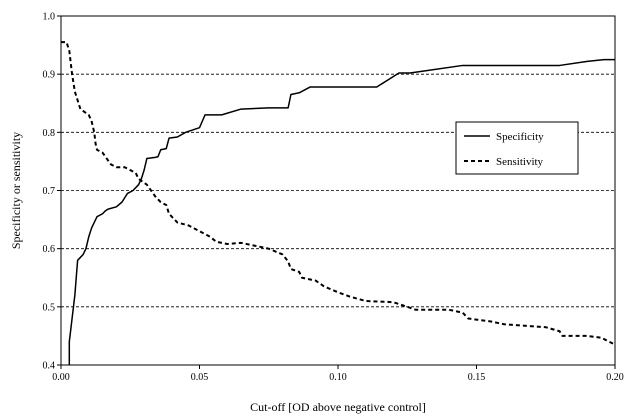  I want to click on legend-label-specificity: Specificity, so click(520, 137).